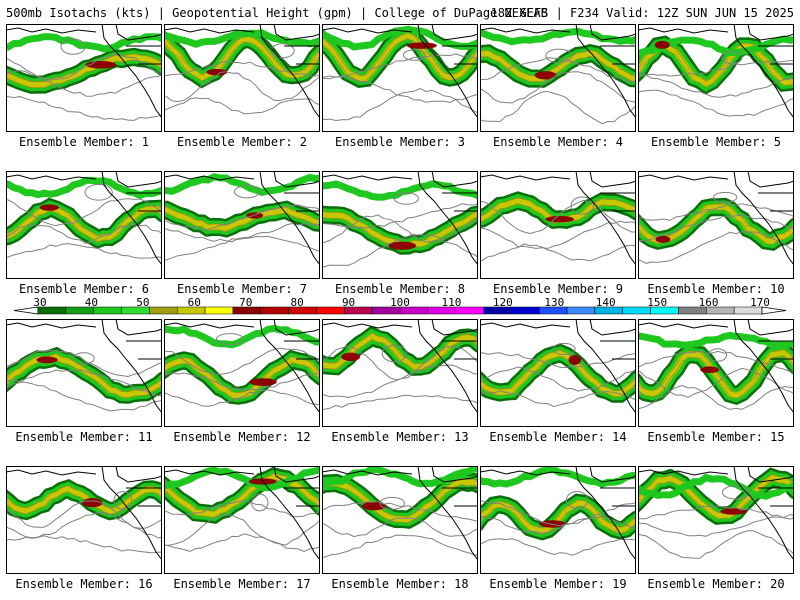 The image size is (800, 600). Describe the element at coordinates (91, 302) in the screenshot. I see `colorbar-tick-label: 40` at that location.